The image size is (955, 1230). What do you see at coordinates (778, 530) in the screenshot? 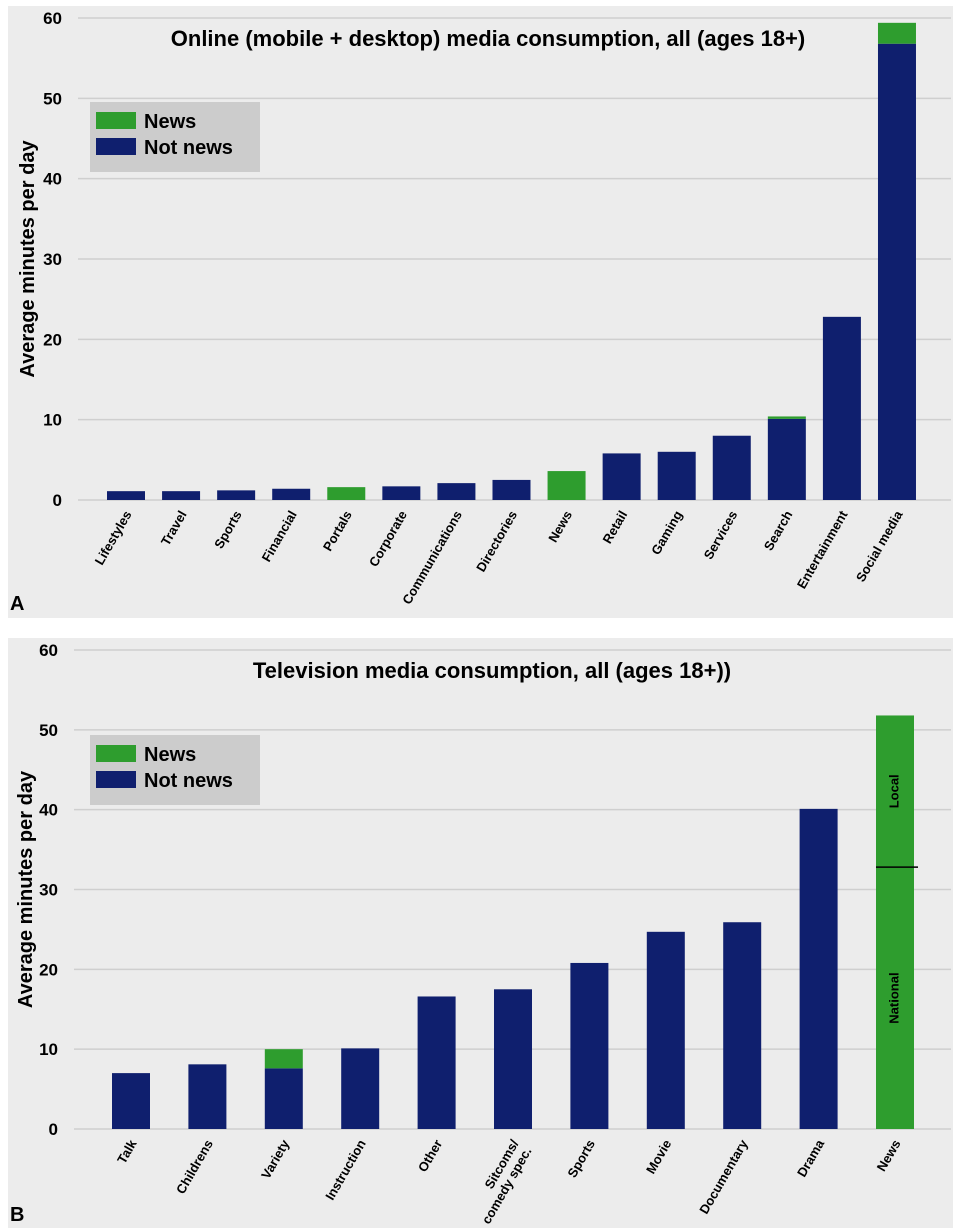
I see `chart-a-xtick-label: Search` at bounding box center [778, 530].